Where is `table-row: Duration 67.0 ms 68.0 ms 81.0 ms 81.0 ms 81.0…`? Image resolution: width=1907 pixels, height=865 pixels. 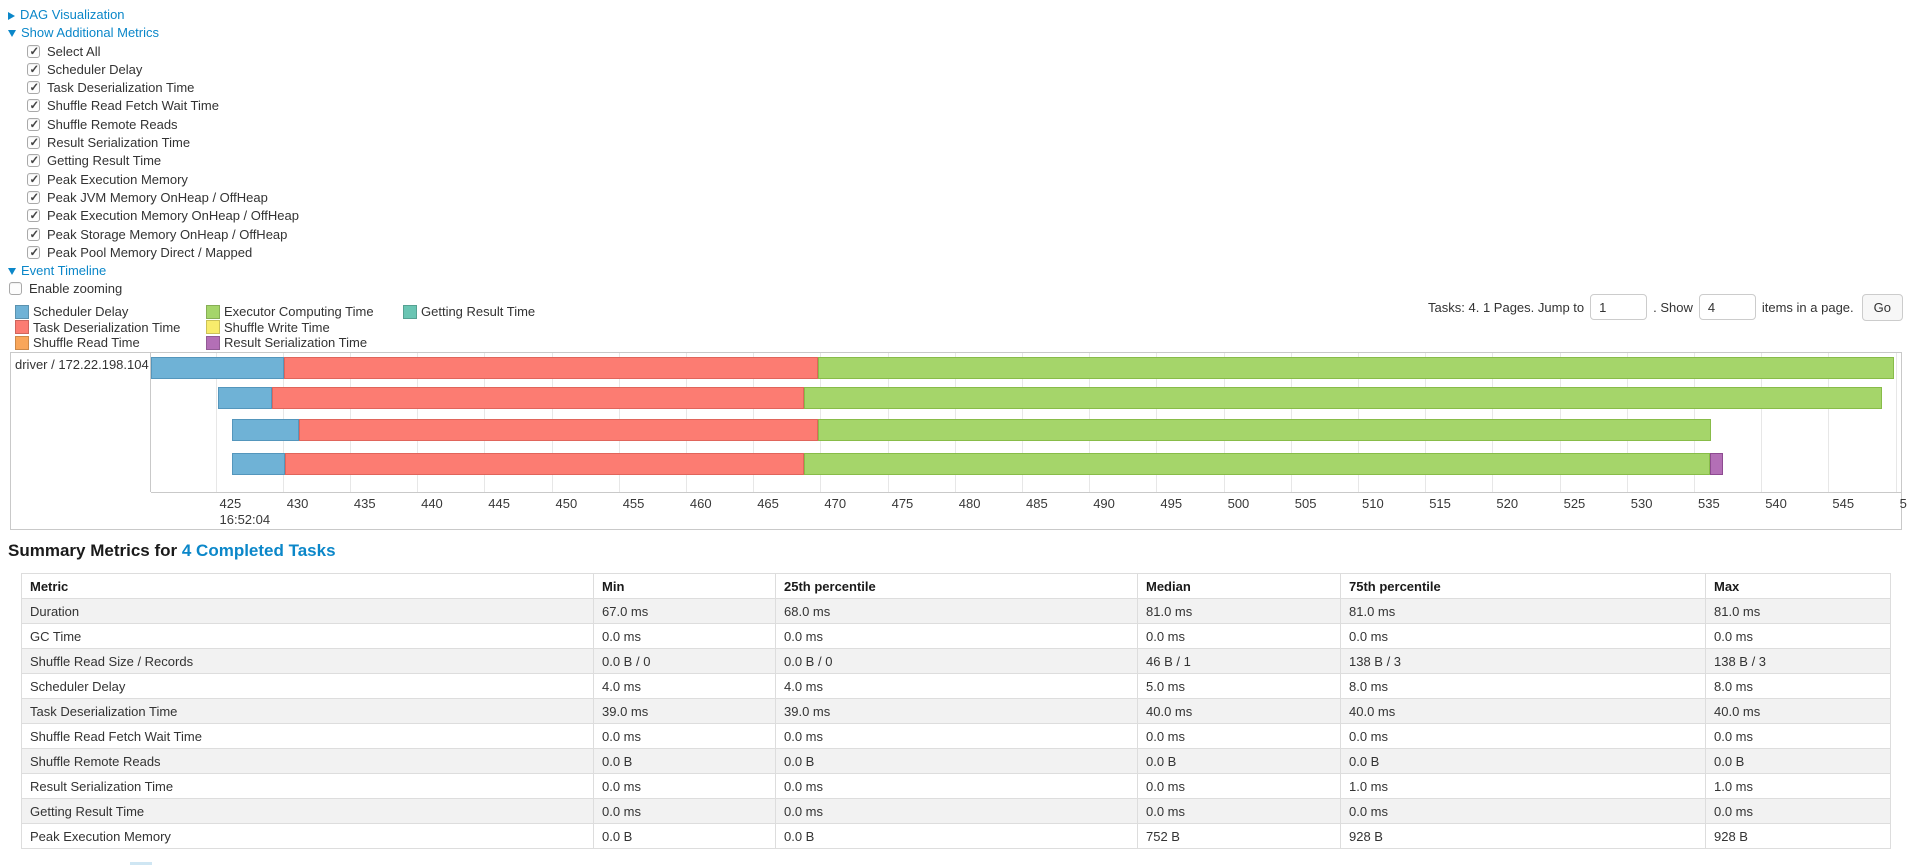
table-row: Duration 67.0 ms 68.0 ms 81.0 ms 81.0 ms 81.0… is located at coordinates (956, 611).